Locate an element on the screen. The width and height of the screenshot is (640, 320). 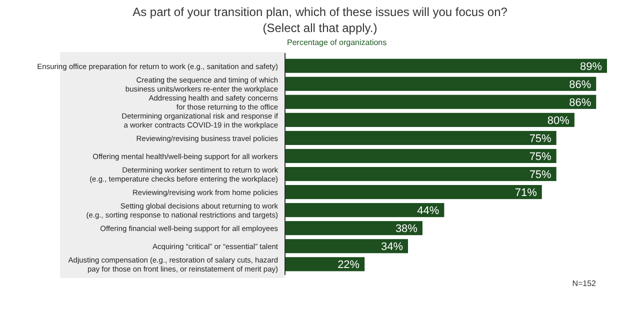
chart-title: As part of your transition plan, which of these issues will you focus on? is located at coordinates (320, 12).